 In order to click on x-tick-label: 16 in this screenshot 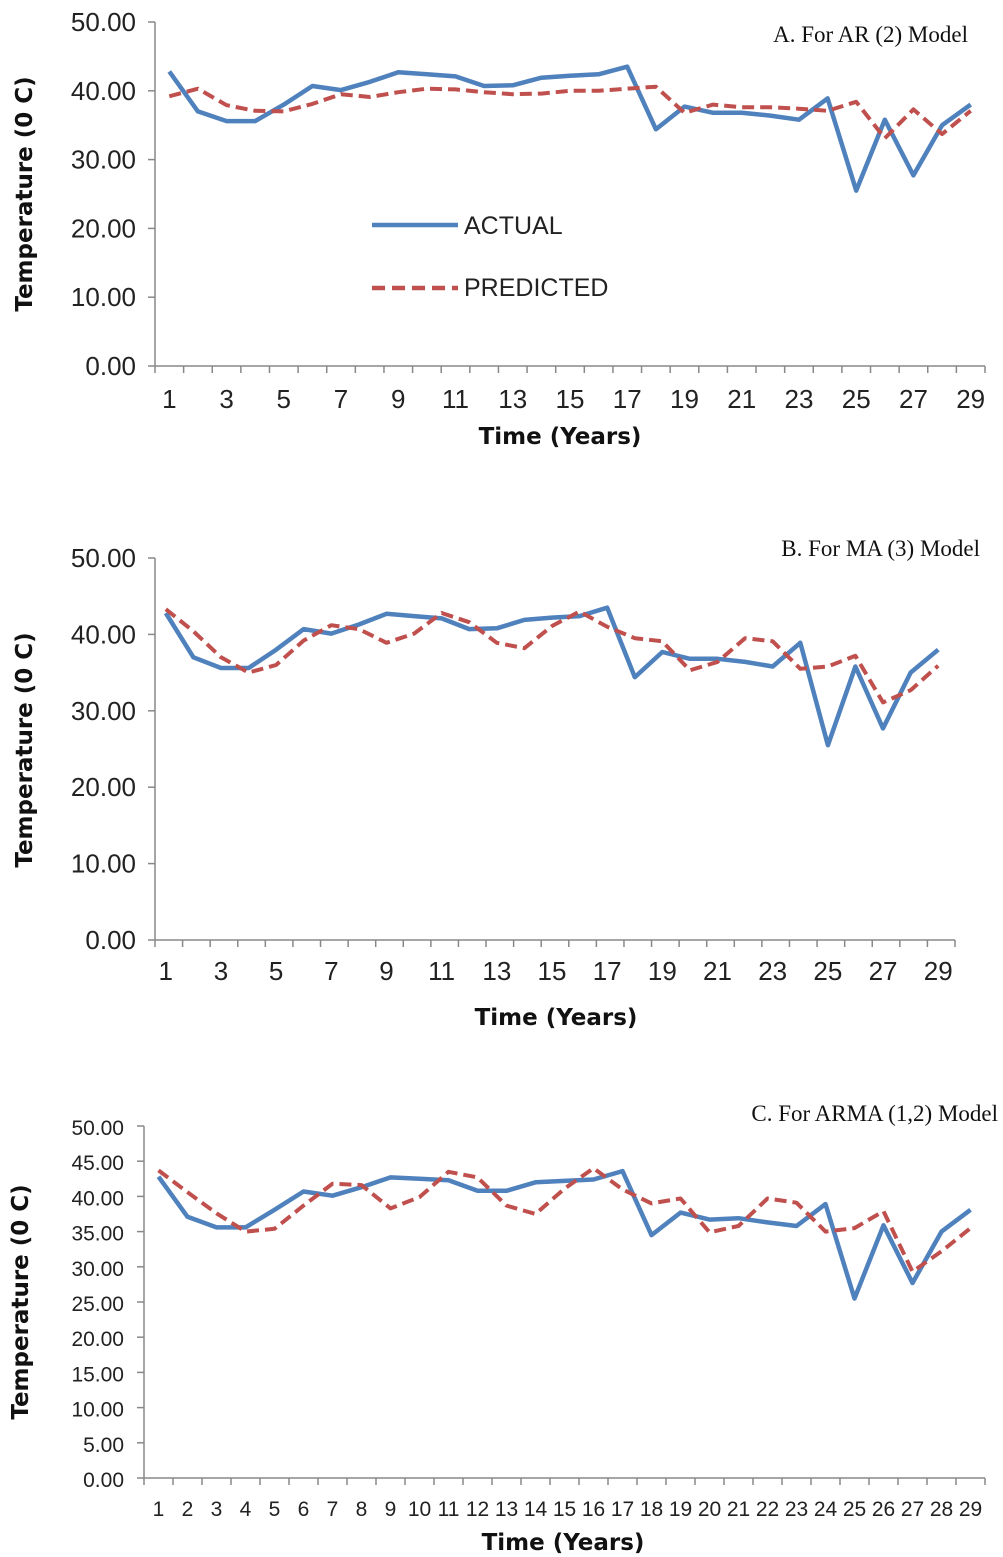, I will do `click(593, 1509)`.